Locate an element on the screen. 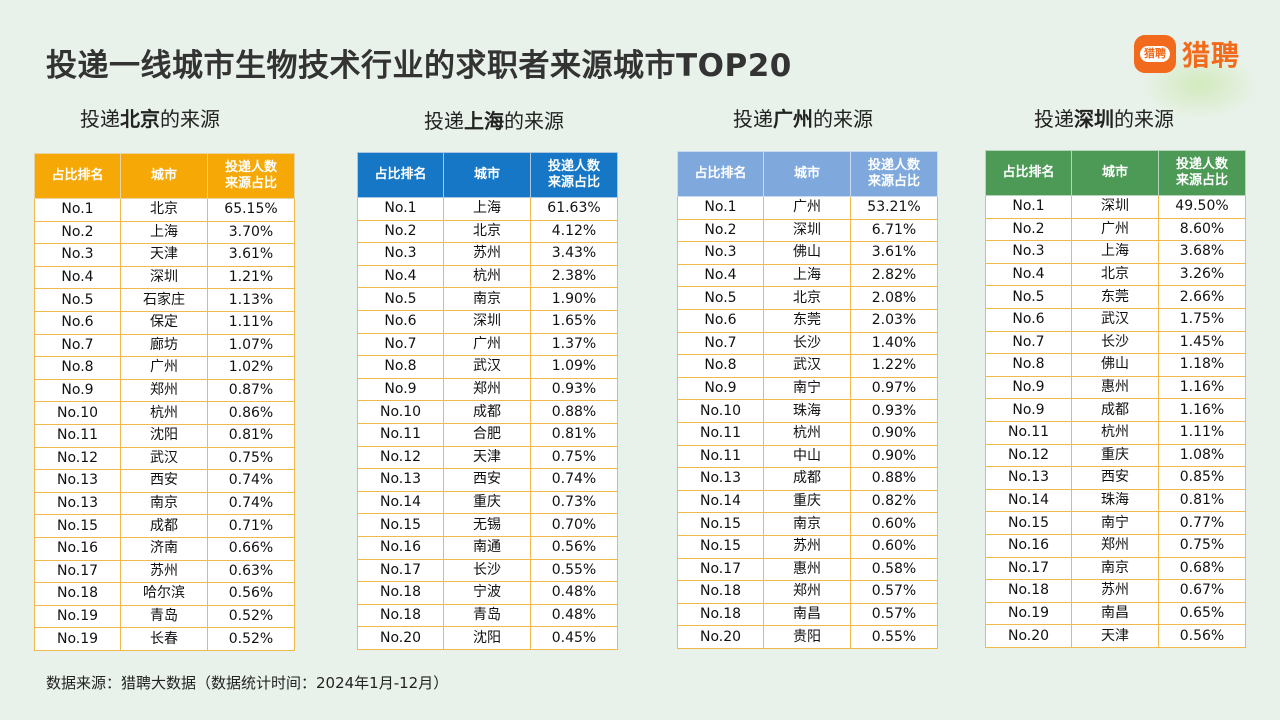 The image size is (1280, 720). table-row: No.6 武汉 1.75% is located at coordinates (1115, 319).